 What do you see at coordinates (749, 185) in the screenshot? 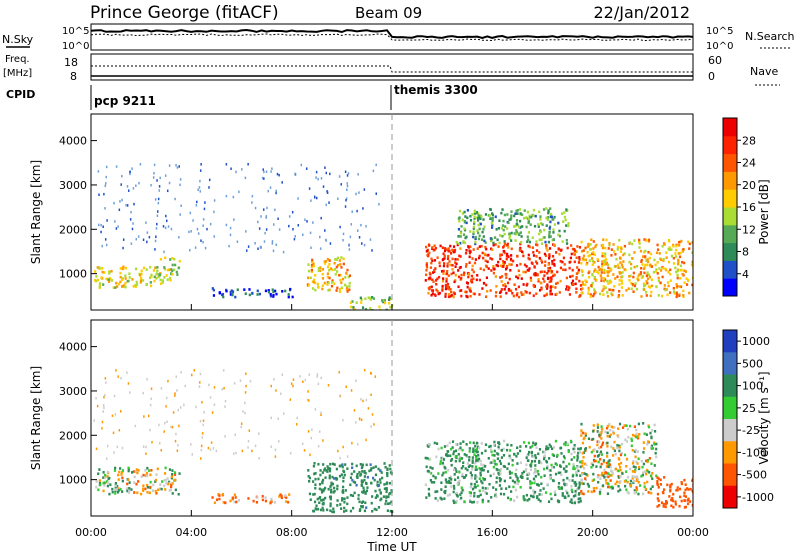
I see `colorbar-tick-label: 20` at bounding box center [749, 185].